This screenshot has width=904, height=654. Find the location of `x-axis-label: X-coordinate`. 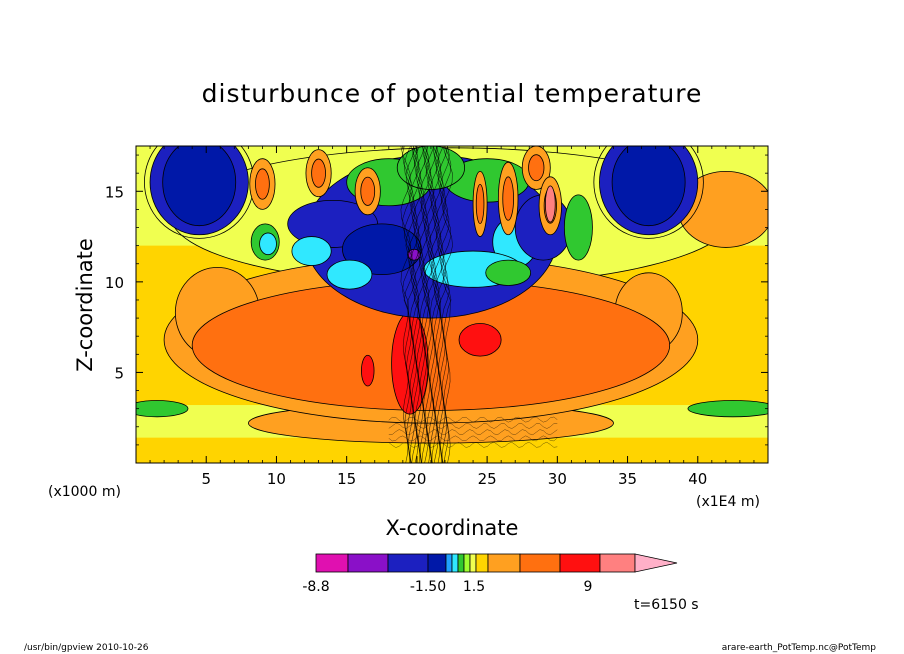

x-axis-label: X-coordinate is located at coordinates (452, 528).